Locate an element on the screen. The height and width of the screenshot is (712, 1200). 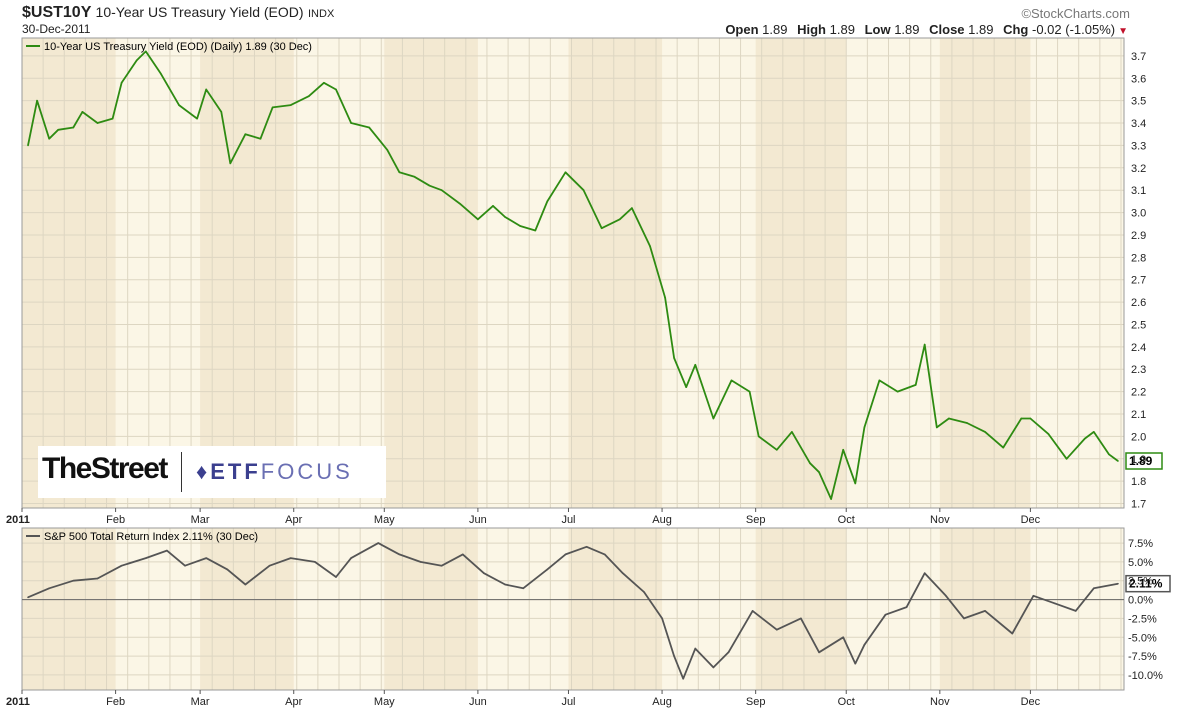
etf-focus-logo-bold: ETF is located at coordinates (235, 471).